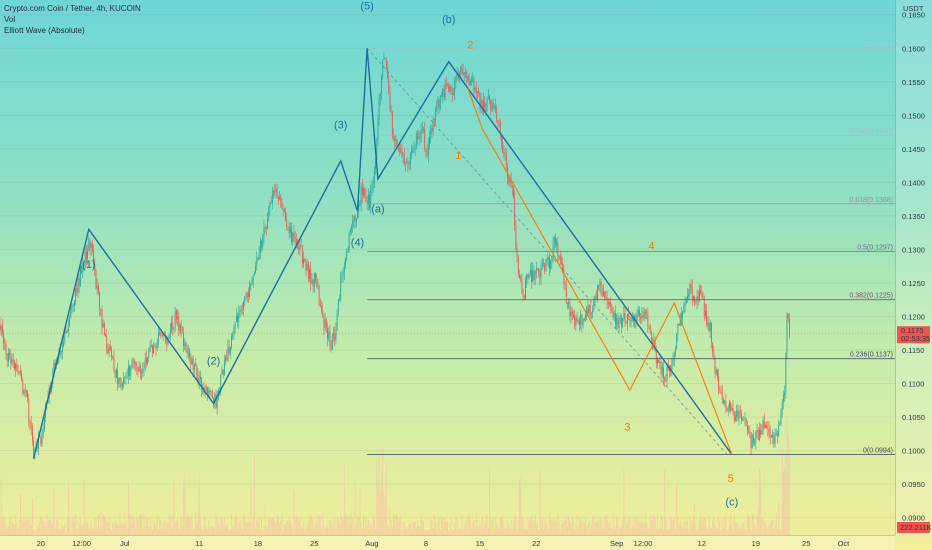 The width and height of the screenshot is (932, 550). Describe the element at coordinates (913, 267) in the screenshot. I see `price-axis` at that location.